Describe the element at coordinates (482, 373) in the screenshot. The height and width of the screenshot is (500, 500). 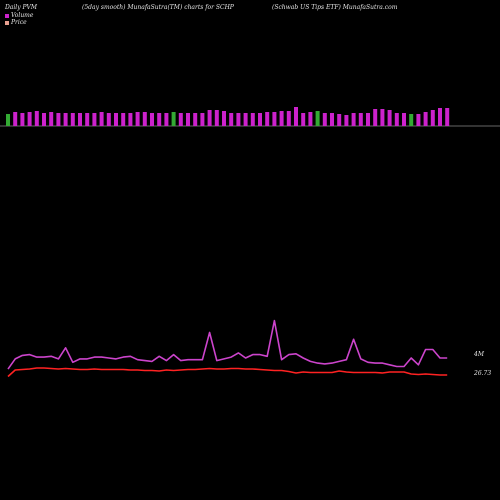
I see `price-annotation: 26.73` at that location.